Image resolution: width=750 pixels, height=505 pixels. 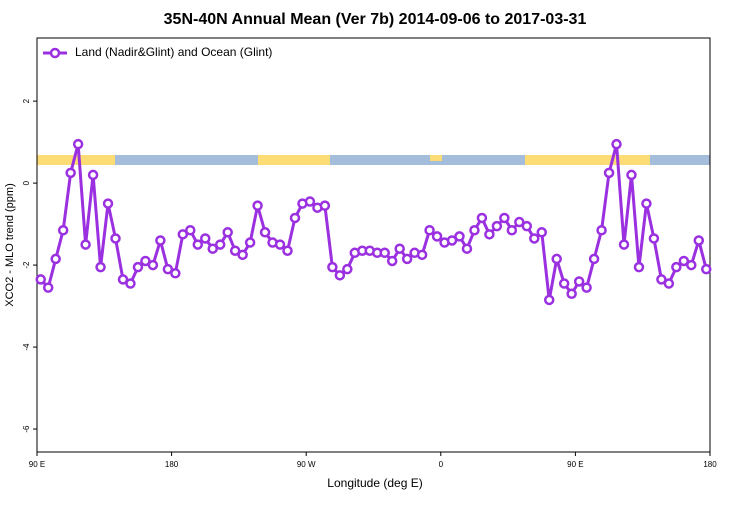 What do you see at coordinates (26, 429) in the screenshot?
I see `y-tick-label: -6` at bounding box center [26, 429].